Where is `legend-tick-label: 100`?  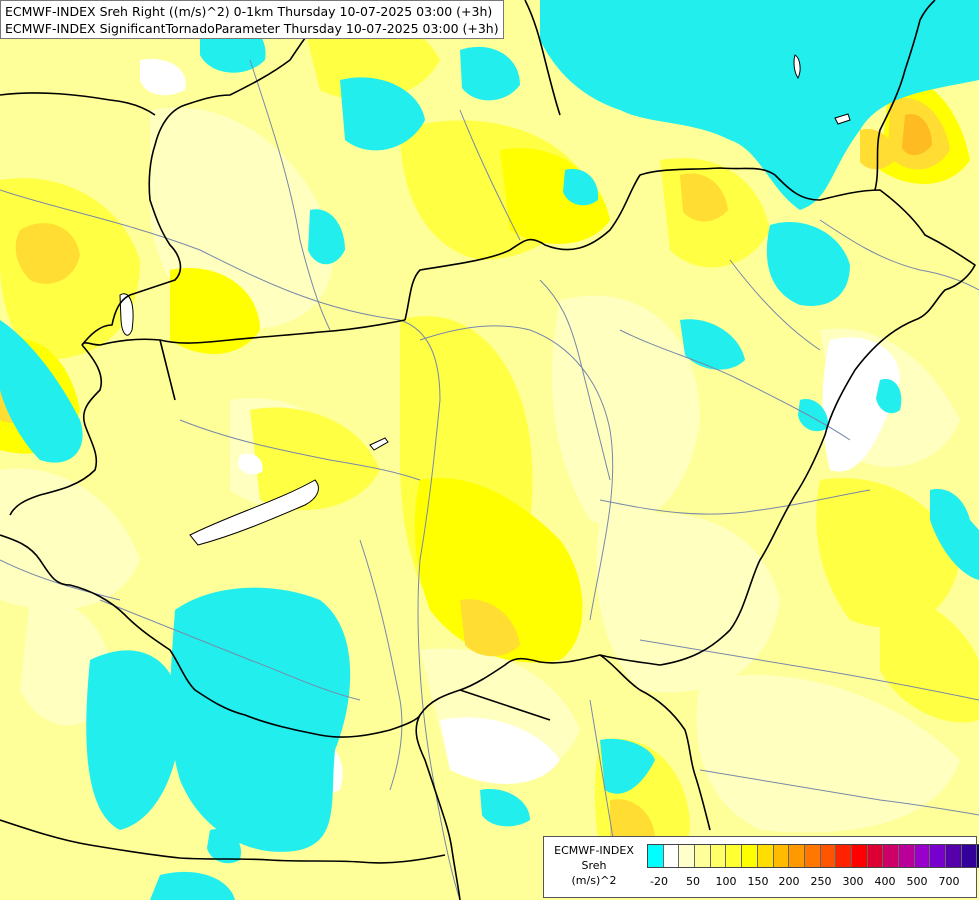 legend-tick-label: 100 is located at coordinates (726, 881).